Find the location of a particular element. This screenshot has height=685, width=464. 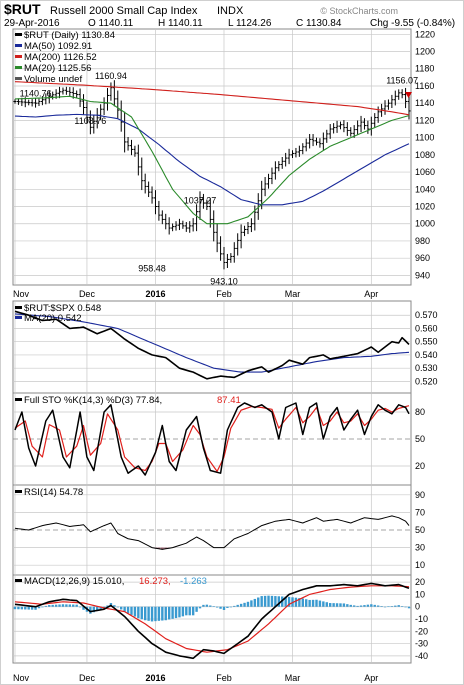

y-axis-tick-label: 1120 is located at coordinates (424, 120).